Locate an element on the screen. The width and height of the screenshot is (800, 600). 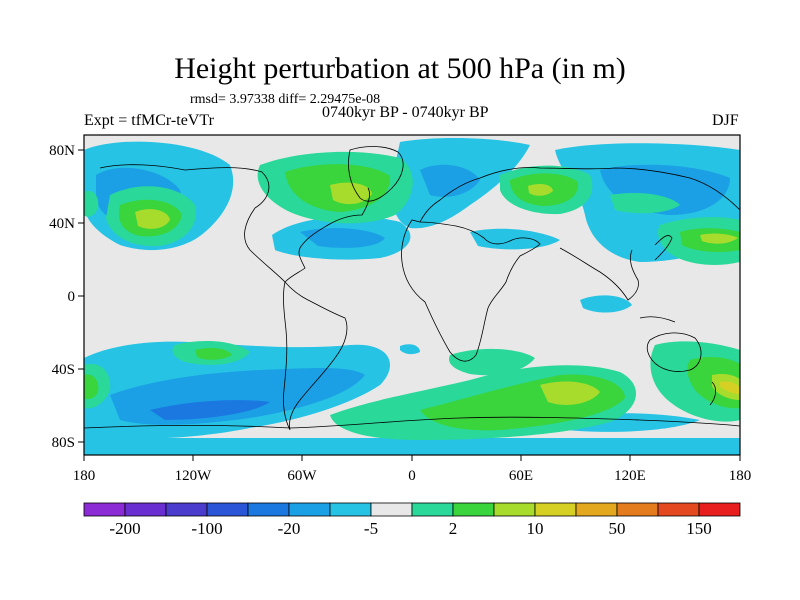
longitude-labels: 180 120W 60W 0 60E 120E 180 is located at coordinates (412, 476).